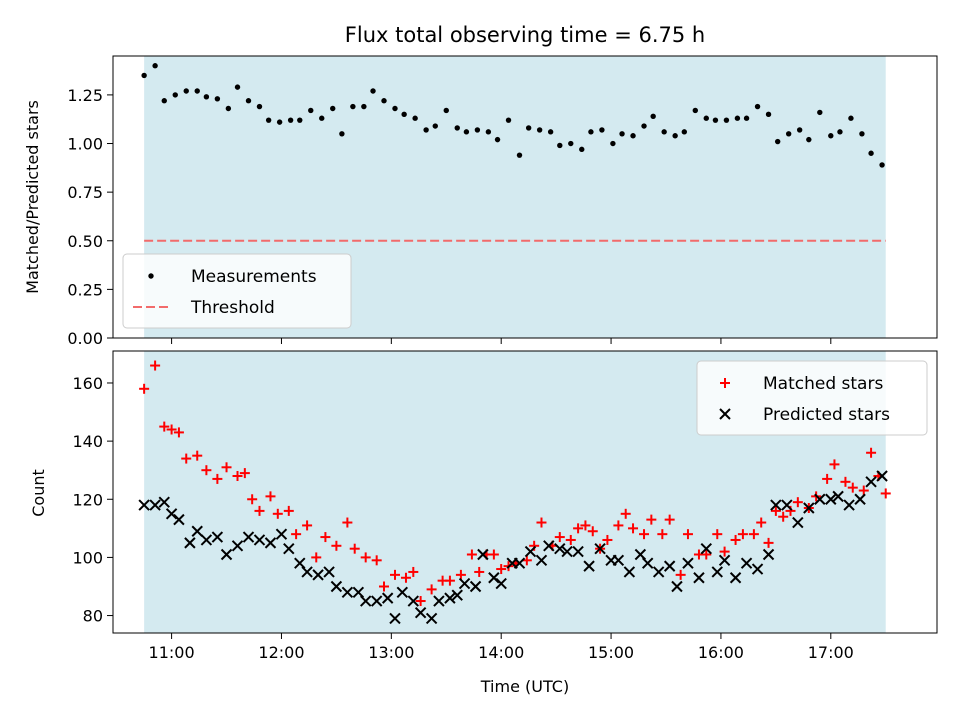  Describe the element at coordinates (232, 308) in the screenshot. I see `legend-label: Threshold` at that location.